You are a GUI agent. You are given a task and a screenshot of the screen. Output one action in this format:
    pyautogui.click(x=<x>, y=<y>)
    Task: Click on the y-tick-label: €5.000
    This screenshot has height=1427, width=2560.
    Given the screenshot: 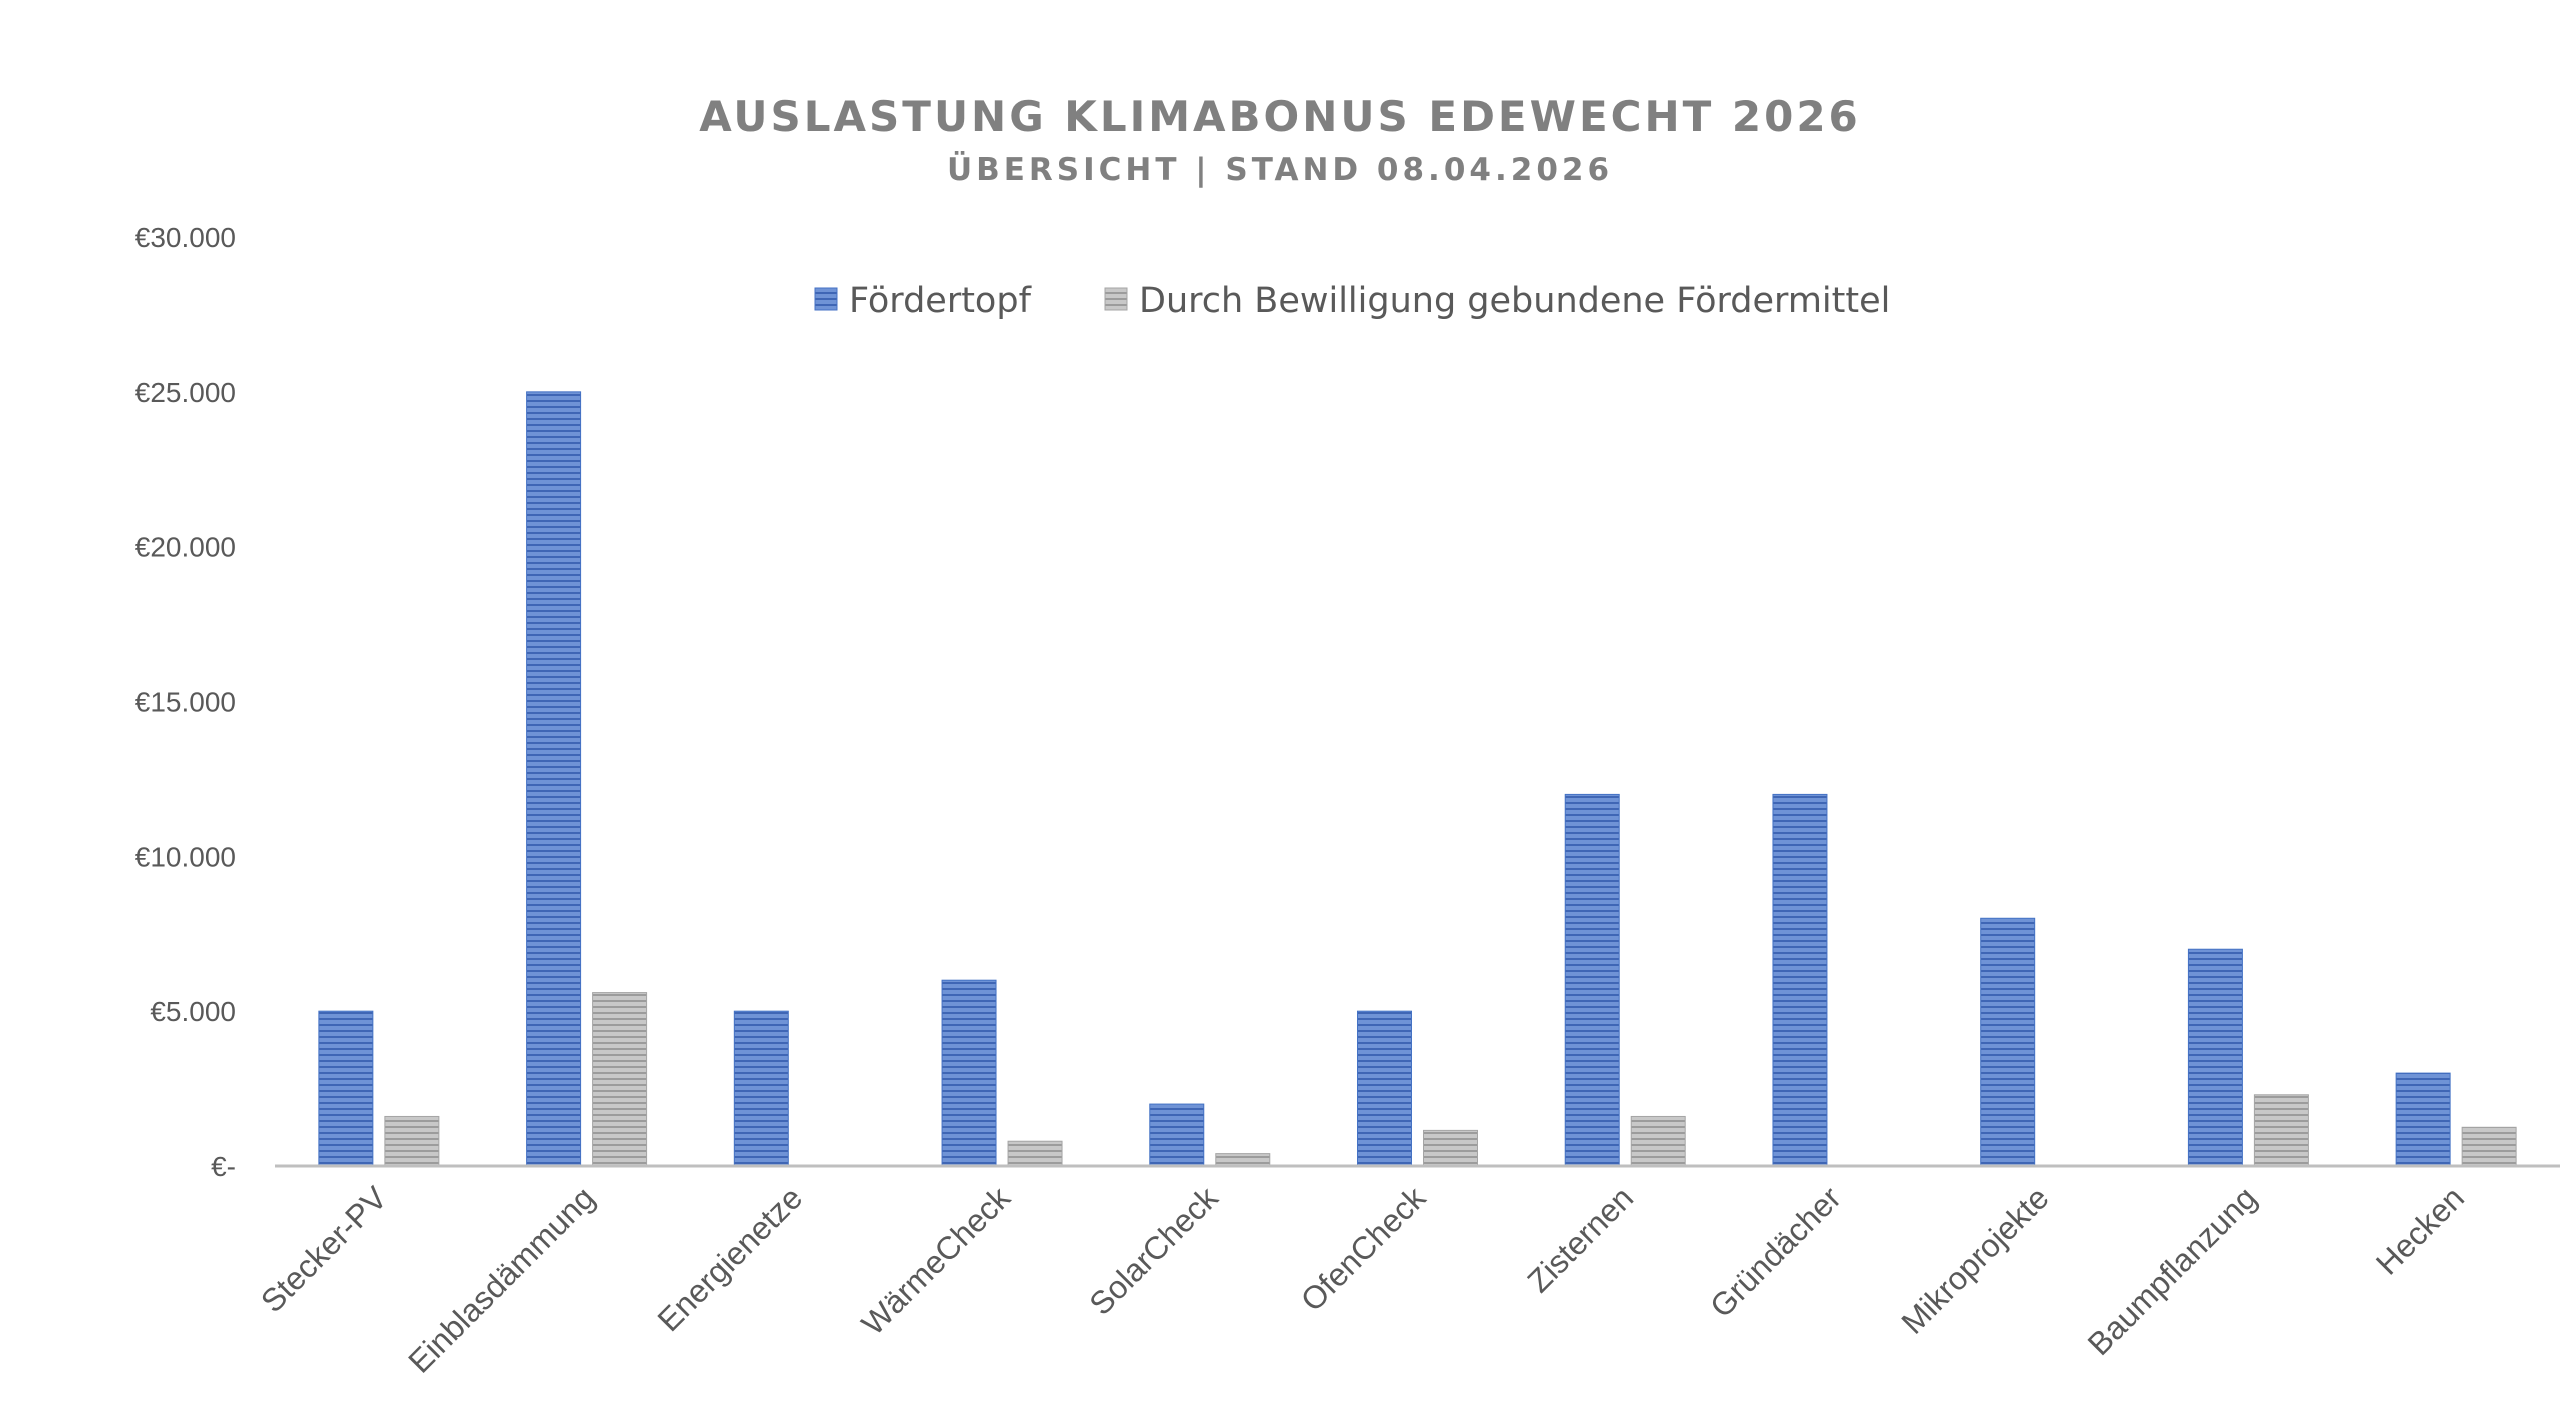 What is the action you would take?
    pyautogui.click(x=193, y=1011)
    